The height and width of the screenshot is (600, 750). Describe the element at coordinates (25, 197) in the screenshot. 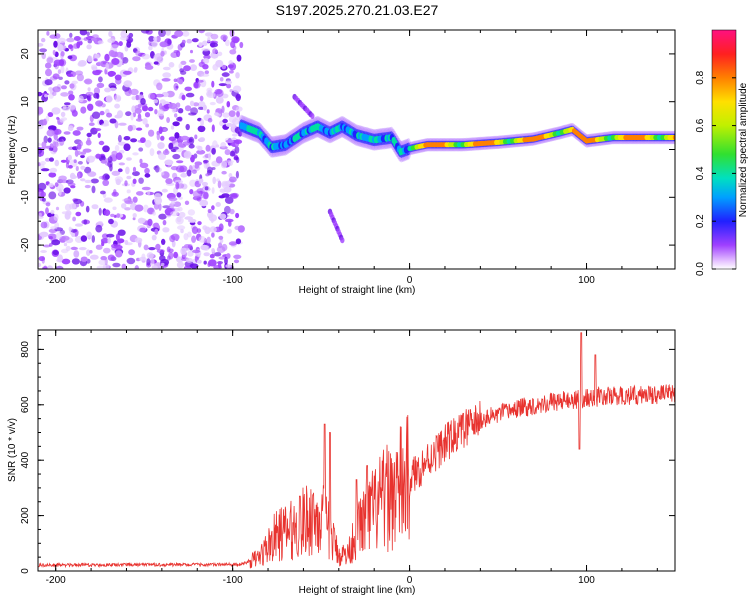

I see `spectrogram-ytick-label: -10` at that location.